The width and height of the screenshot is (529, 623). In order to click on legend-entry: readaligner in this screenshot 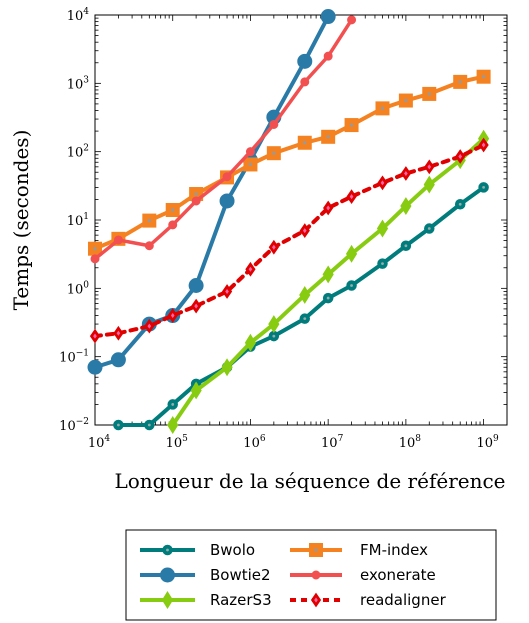, I will do `click(368, 600)`.